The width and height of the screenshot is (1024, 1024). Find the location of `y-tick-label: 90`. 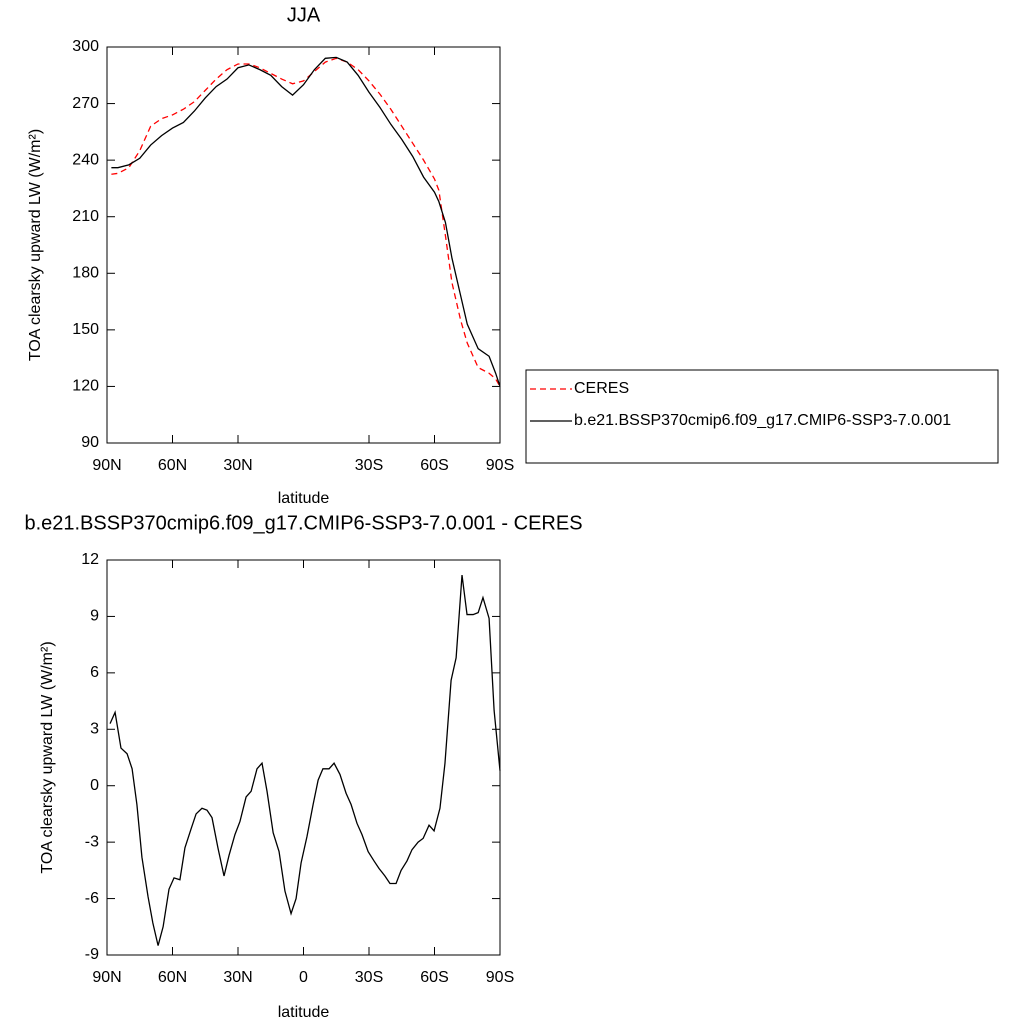

y-tick-label: 90 is located at coordinates (90, 442).